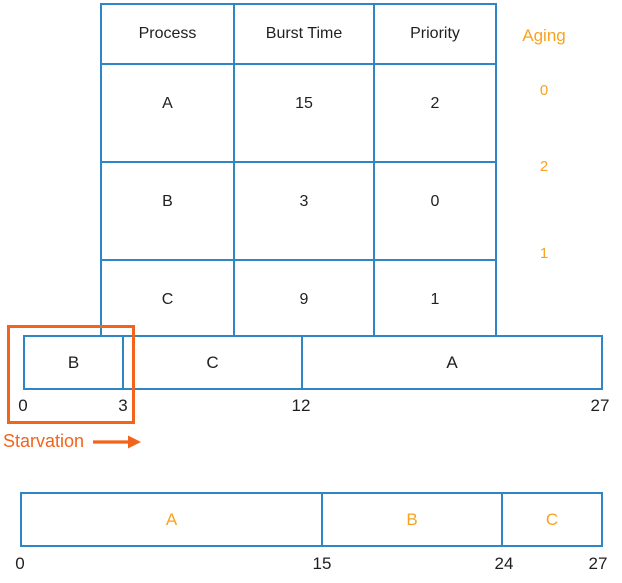 This screenshot has width=622, height=583. I want to click on aging-value-c: 1, so click(544, 253).